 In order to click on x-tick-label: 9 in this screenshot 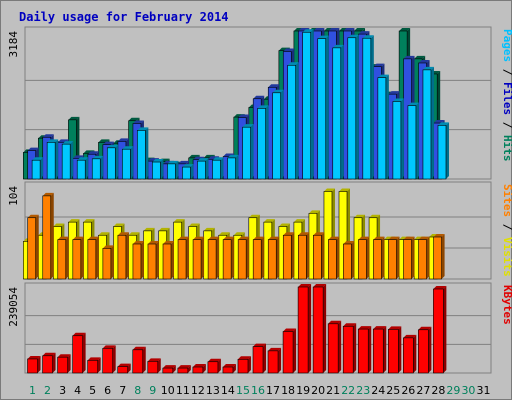, I will do `click(152, 390)`.